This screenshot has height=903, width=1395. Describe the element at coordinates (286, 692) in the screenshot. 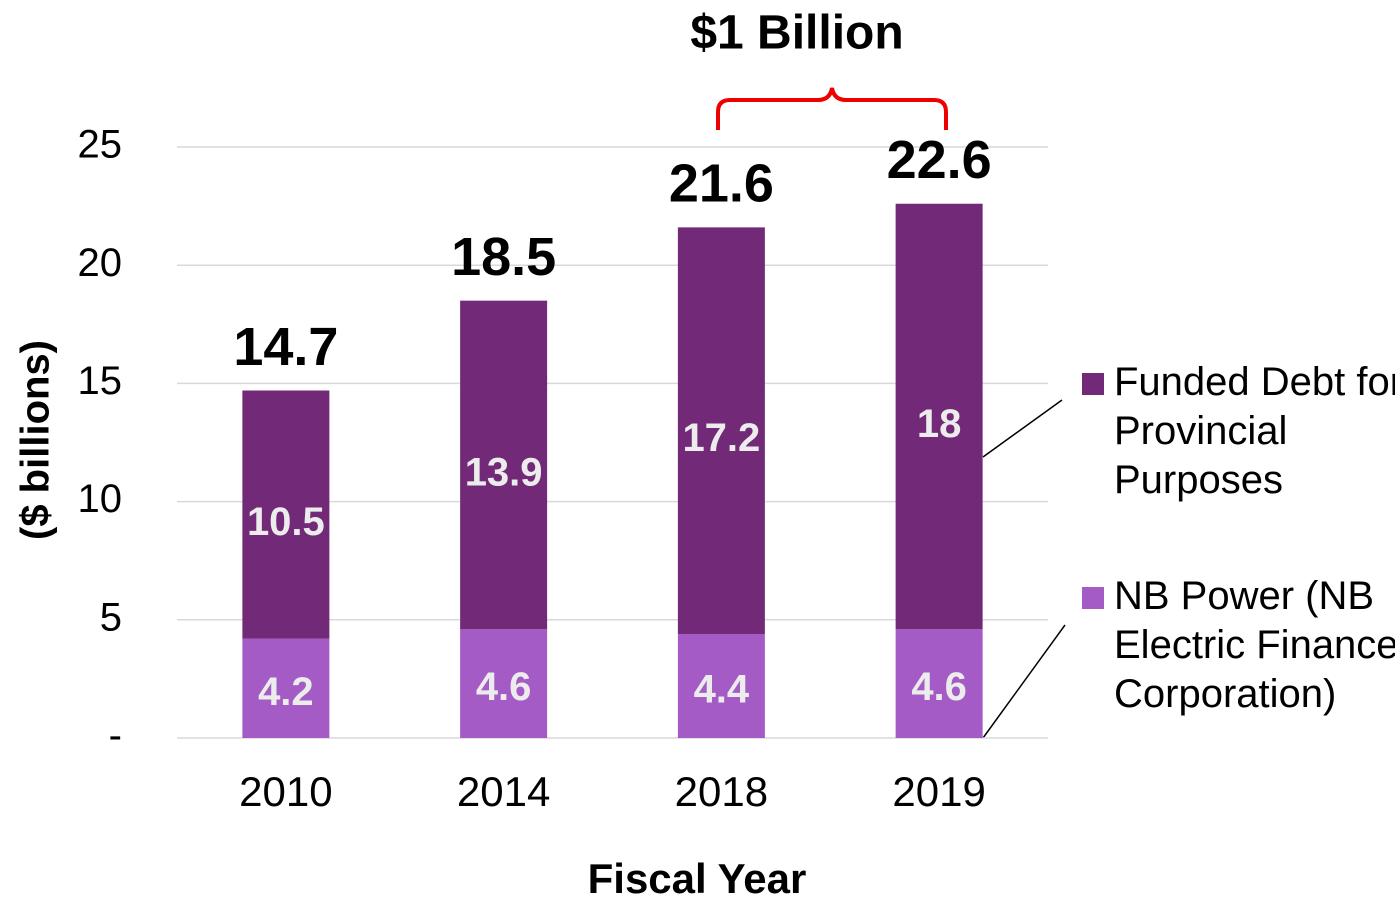

I see `data-label: 4.2` at that location.